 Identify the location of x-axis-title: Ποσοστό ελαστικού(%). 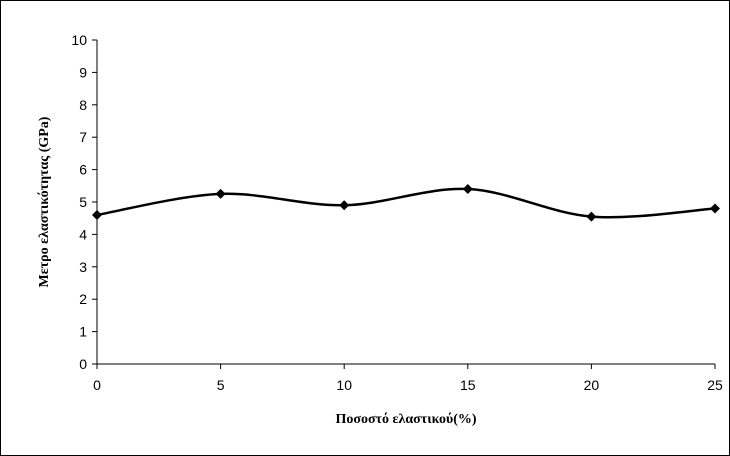
(405, 419).